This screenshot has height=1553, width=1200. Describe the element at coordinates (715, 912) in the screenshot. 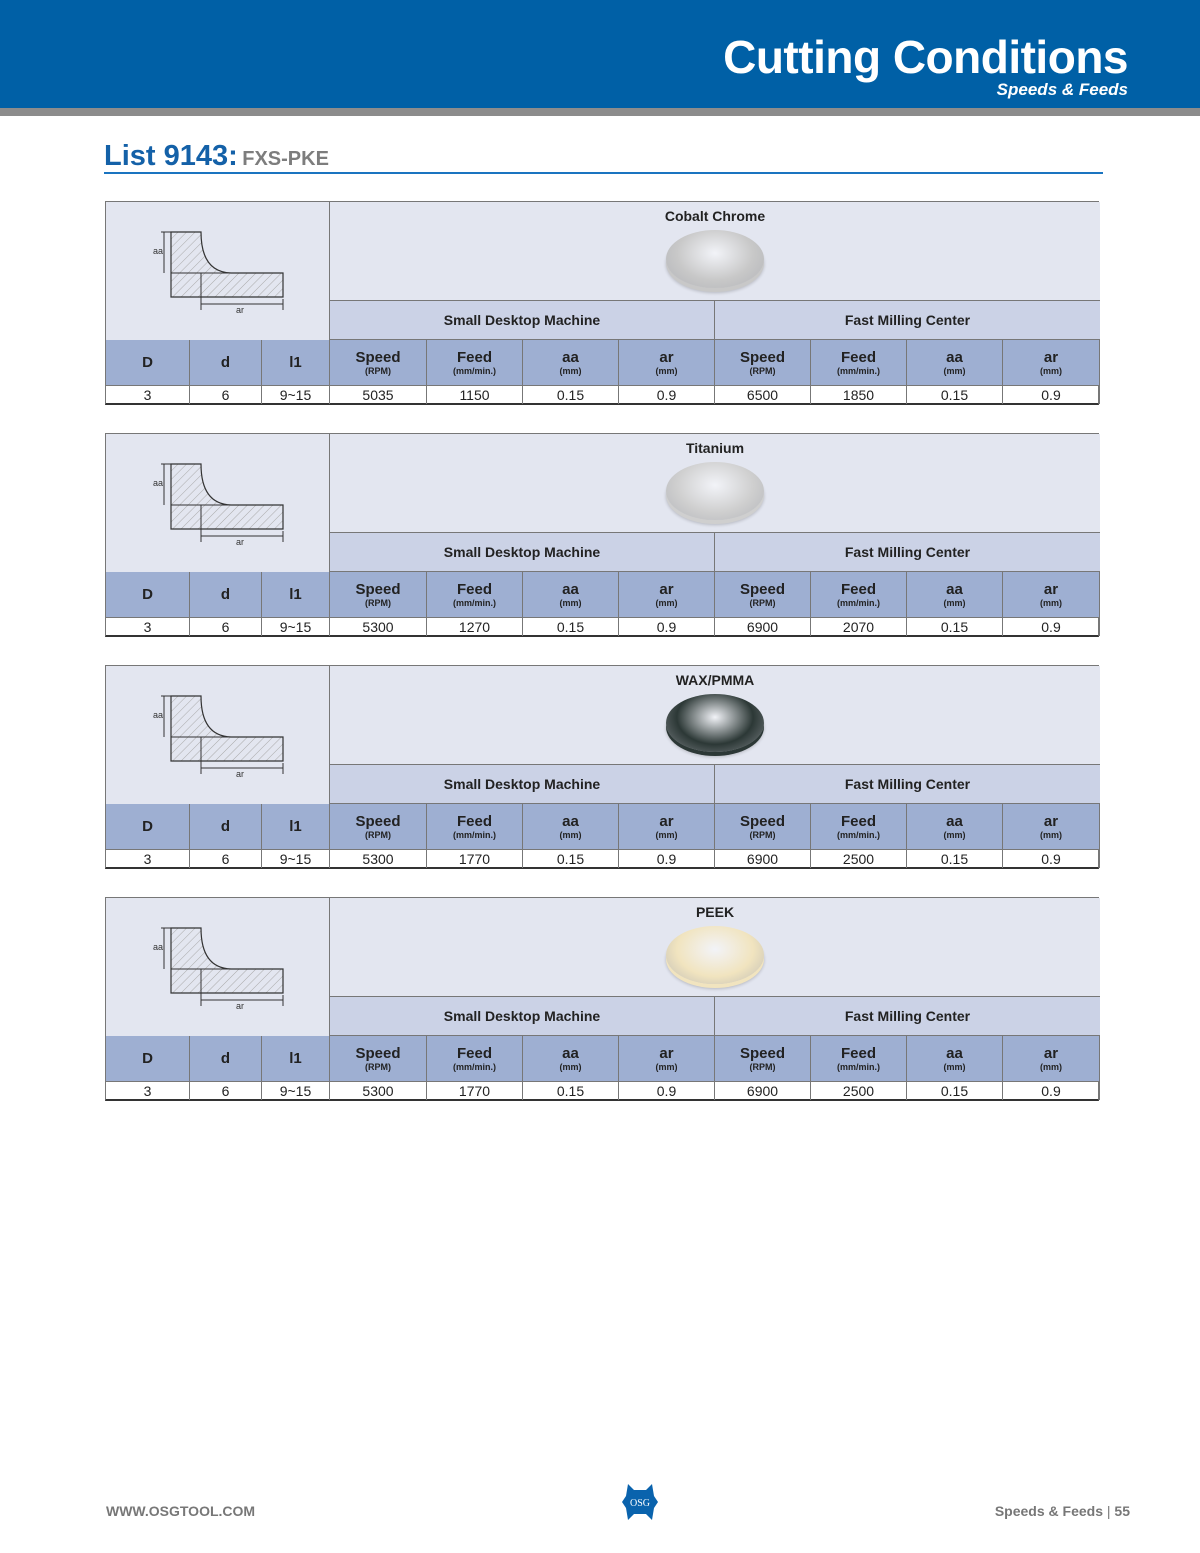

I see `material-name: PEEK` at that location.